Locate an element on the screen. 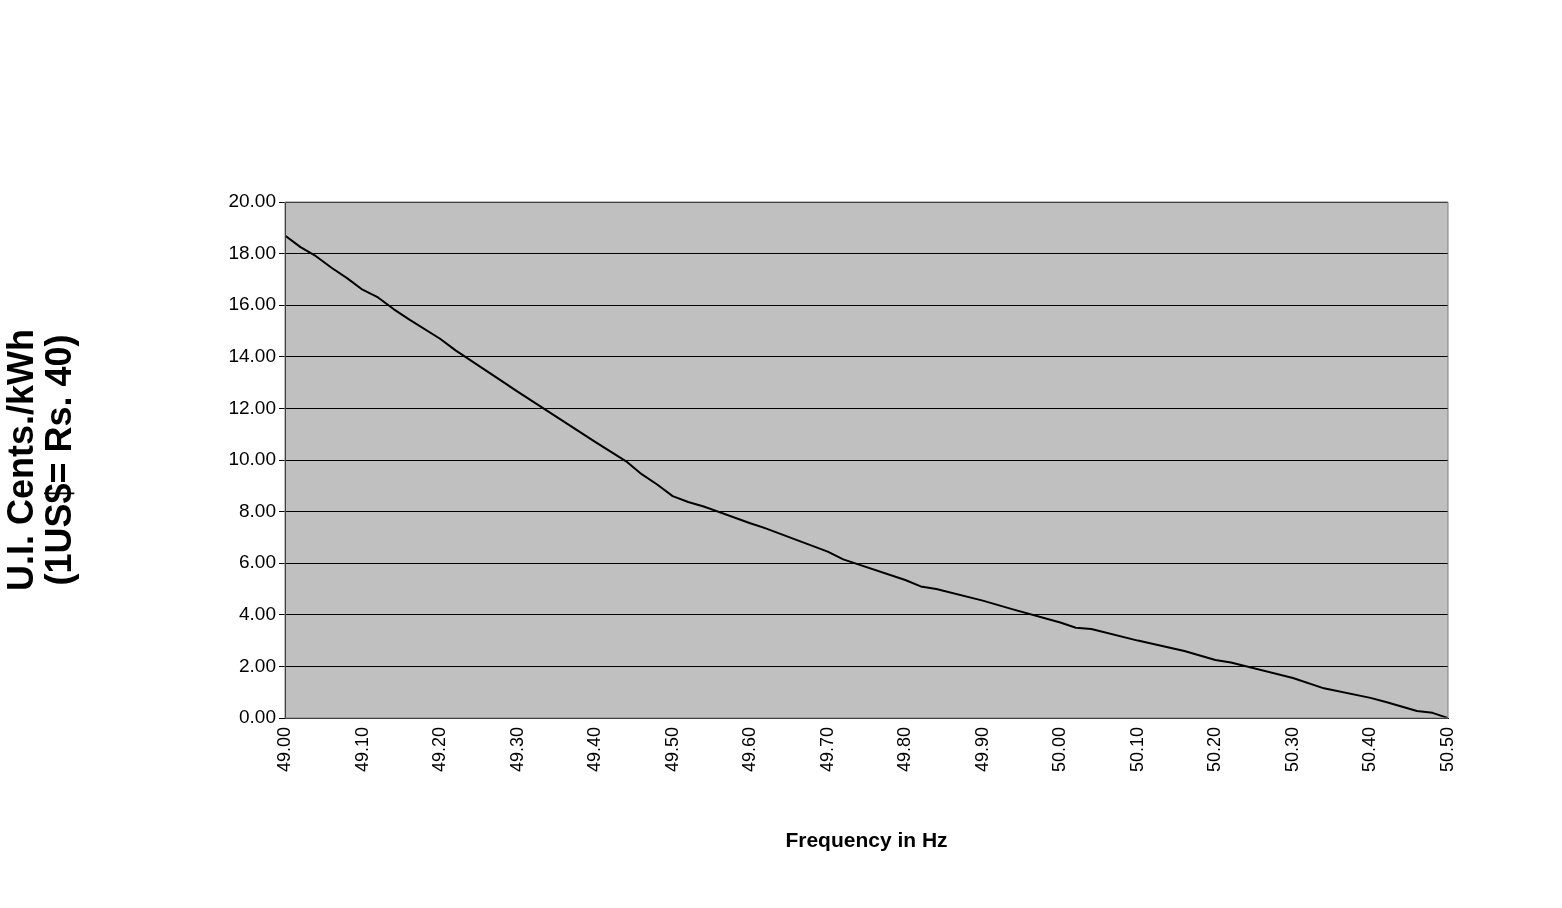 The height and width of the screenshot is (908, 1562). x-tick-label: 49.70 is located at coordinates (826, 750).